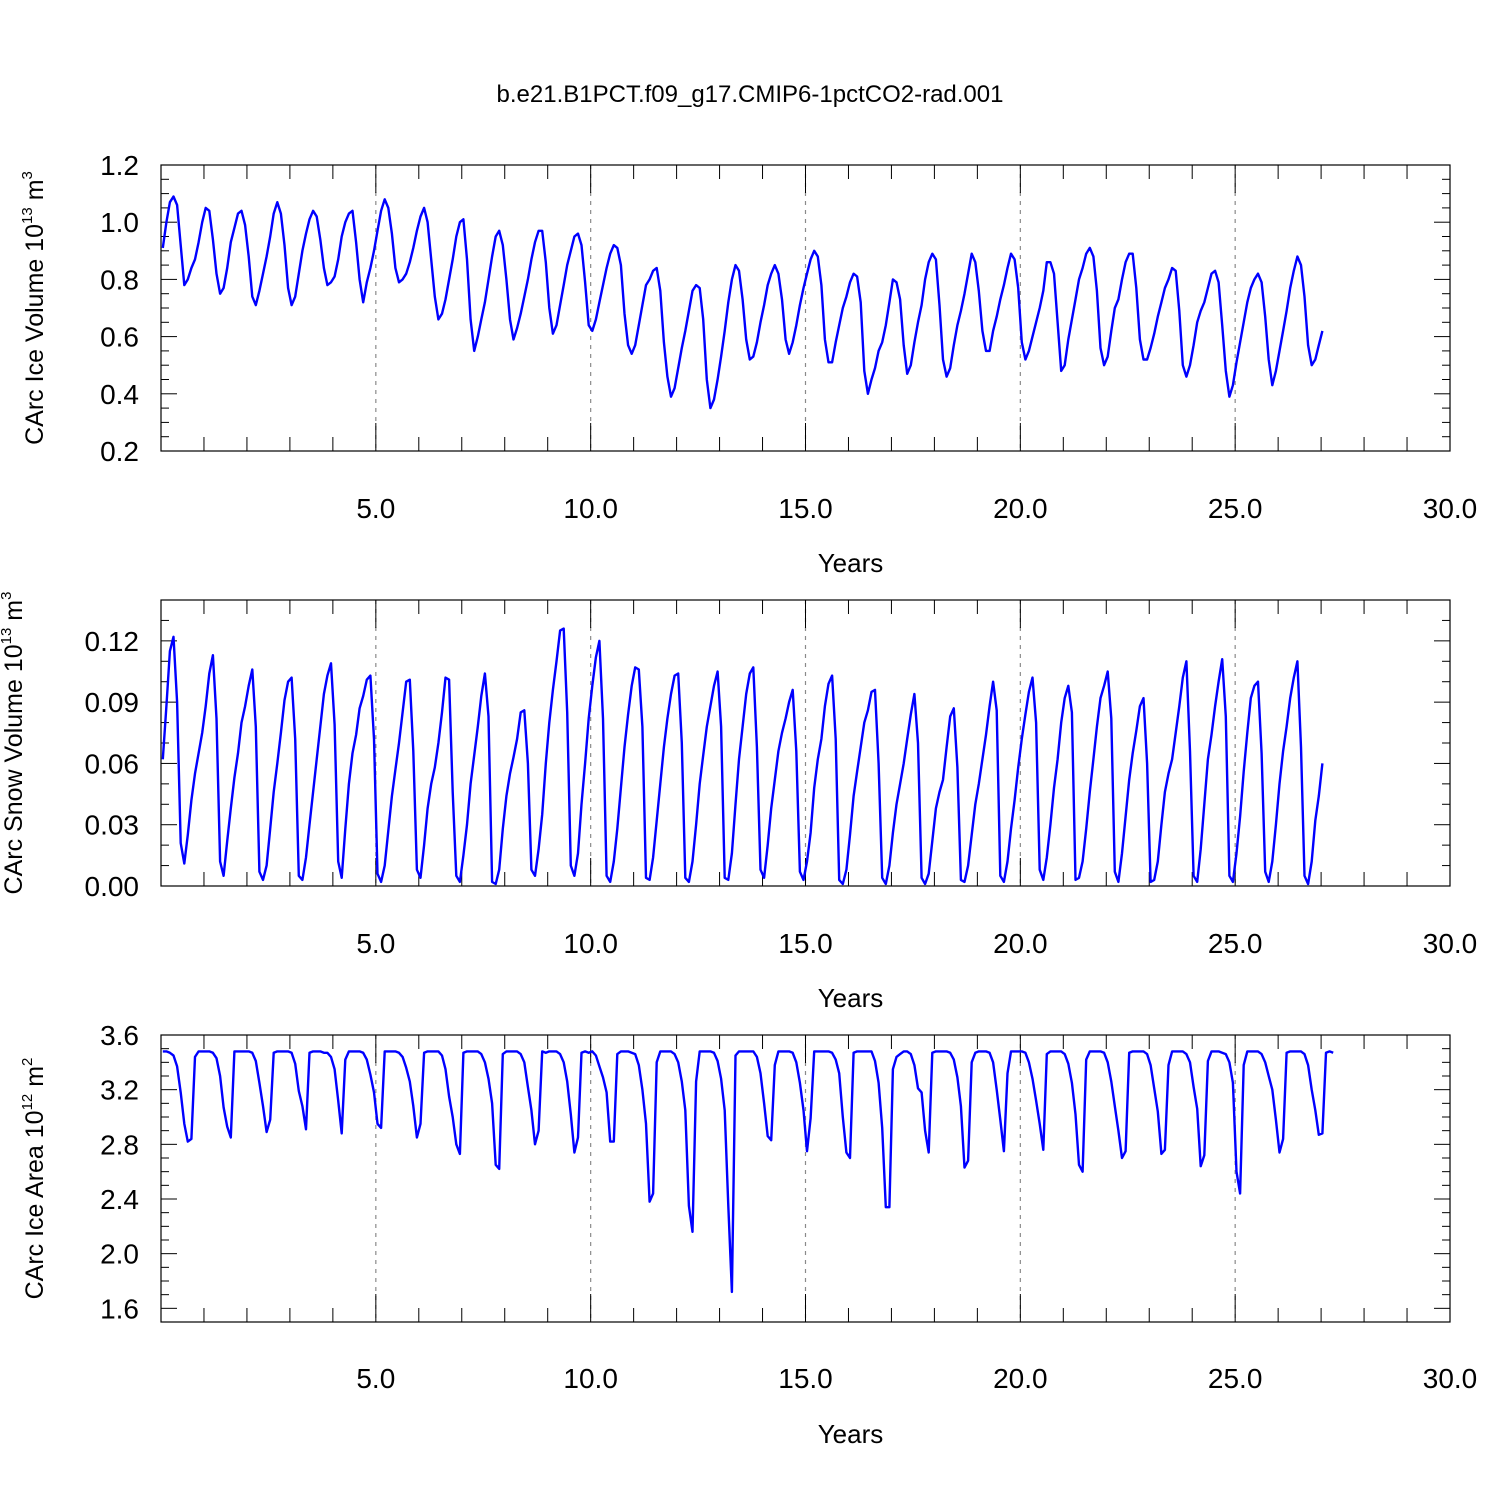 Image resolution: width=1500 pixels, height=1500 pixels. What do you see at coordinates (112, 702) in the screenshot?
I see `y-tick-label: 0.09` at bounding box center [112, 702].